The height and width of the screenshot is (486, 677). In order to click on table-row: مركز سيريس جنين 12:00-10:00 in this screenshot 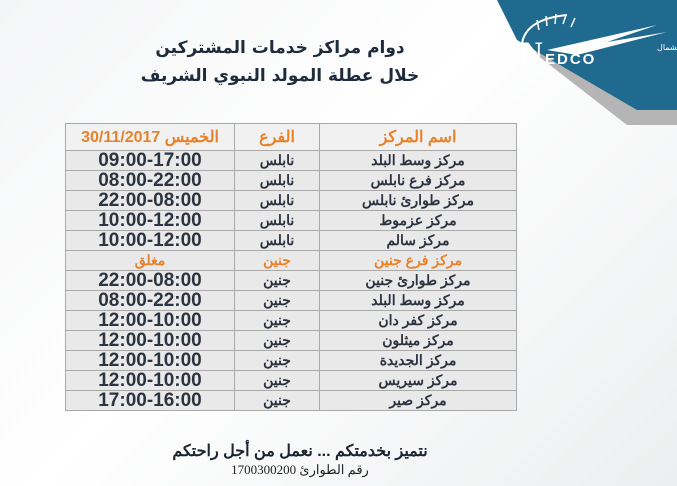, I will do `click(291, 380)`.